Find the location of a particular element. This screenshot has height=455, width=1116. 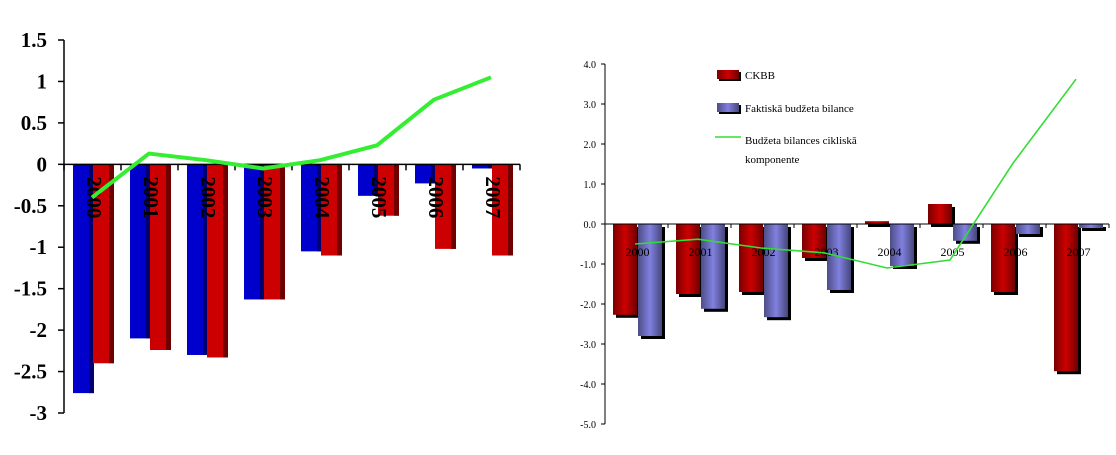

bar-red-2000 is located at coordinates (103, 264).